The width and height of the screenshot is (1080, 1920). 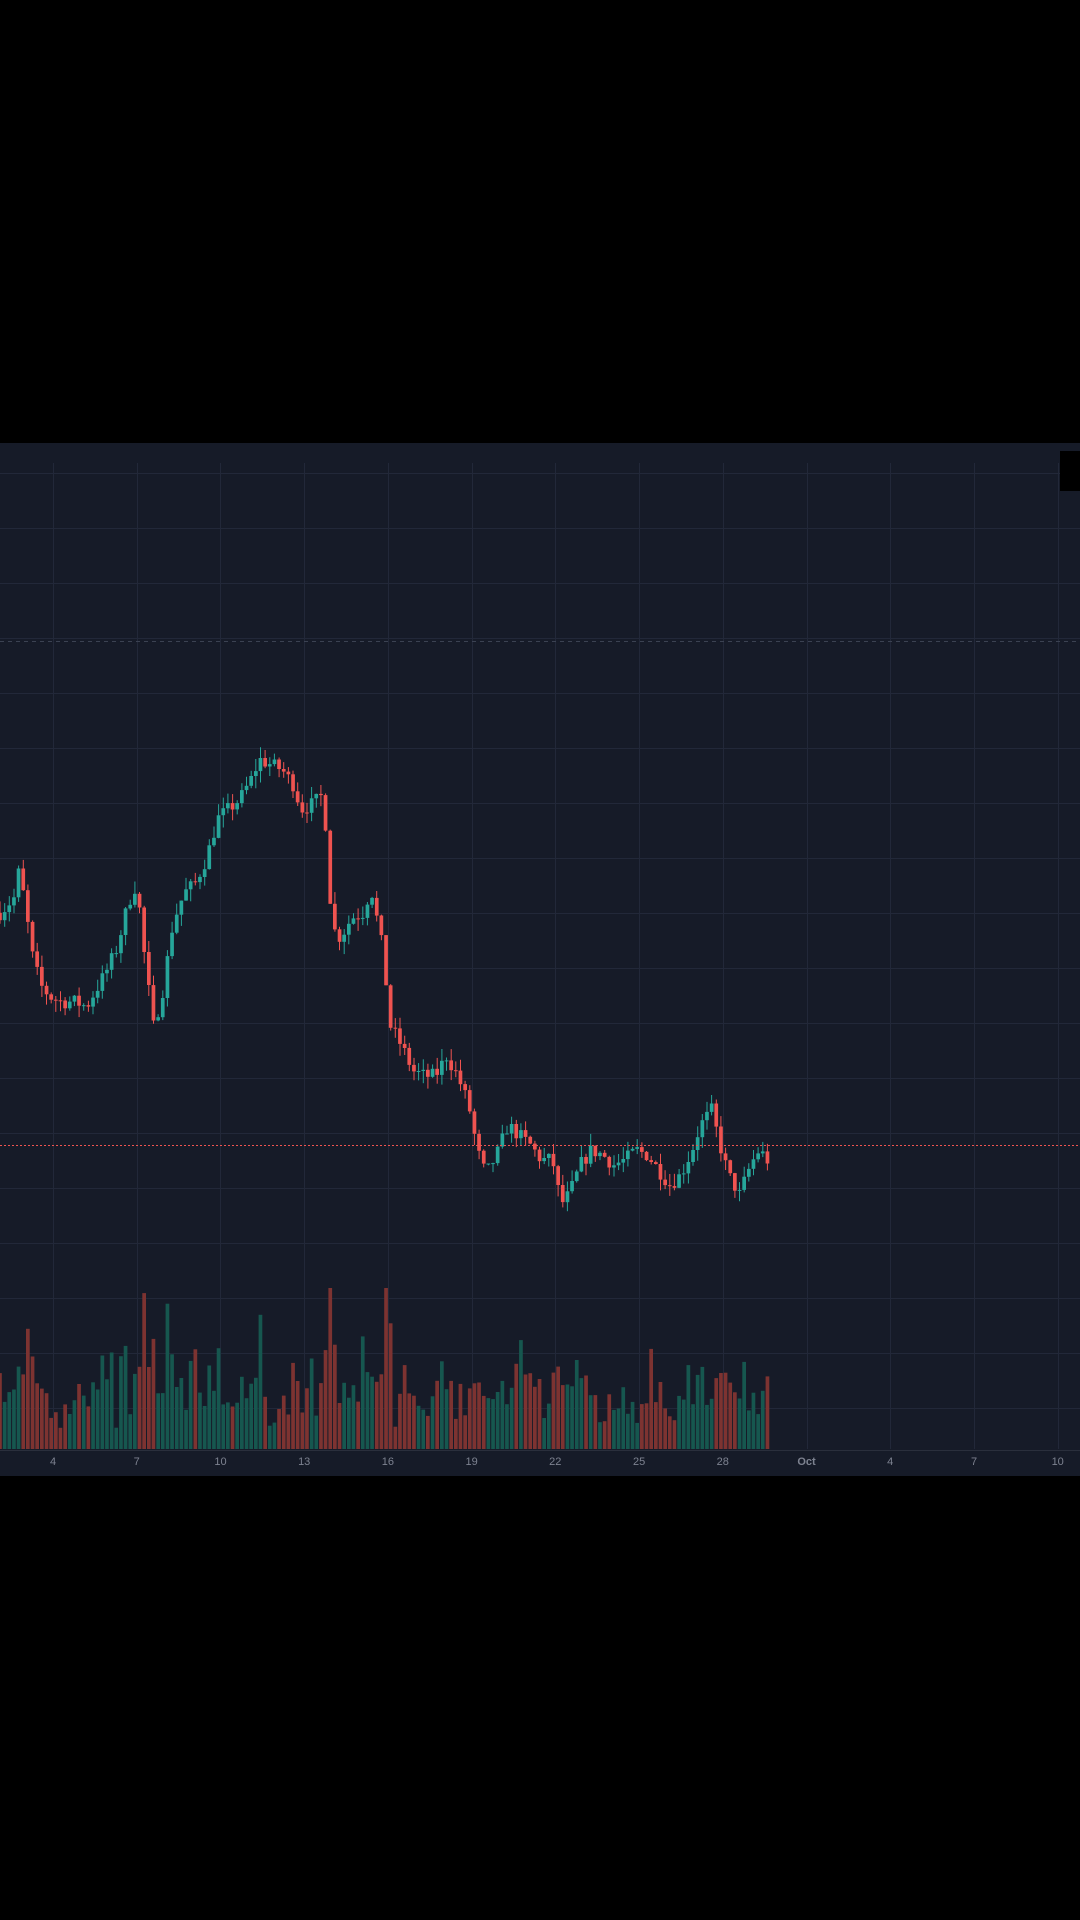 What do you see at coordinates (304, 1462) in the screenshot?
I see `time-axis-tick-label: 13` at bounding box center [304, 1462].